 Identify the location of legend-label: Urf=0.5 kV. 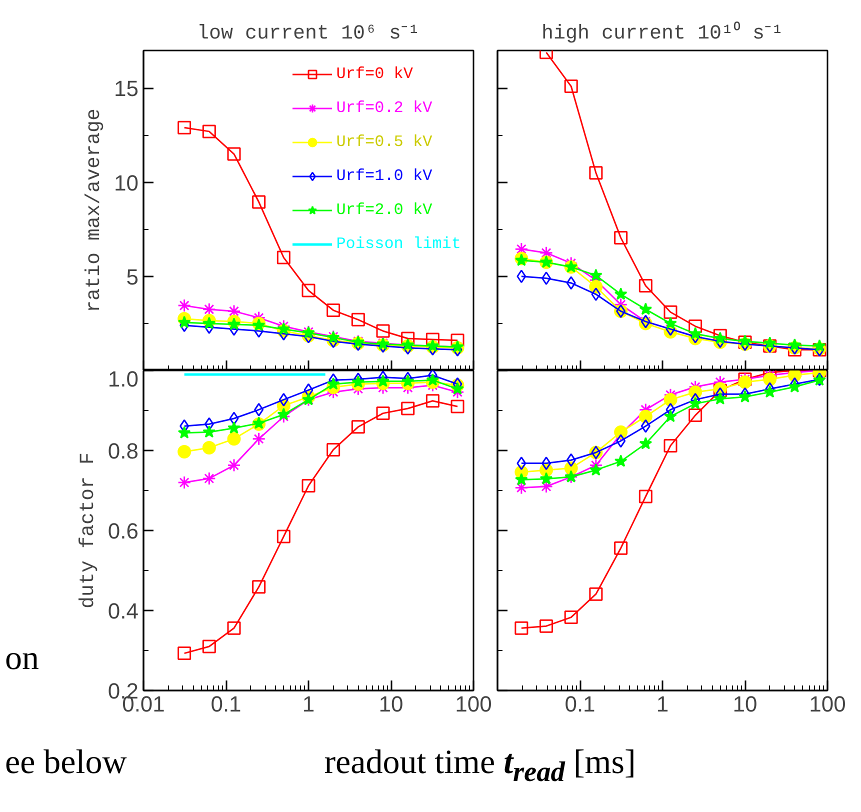
(384, 142).